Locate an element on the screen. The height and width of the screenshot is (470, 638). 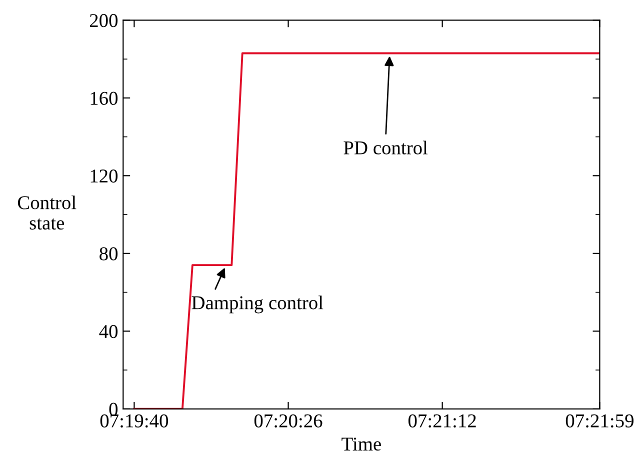
x-tick-label: 07:20:26 is located at coordinates (288, 421).